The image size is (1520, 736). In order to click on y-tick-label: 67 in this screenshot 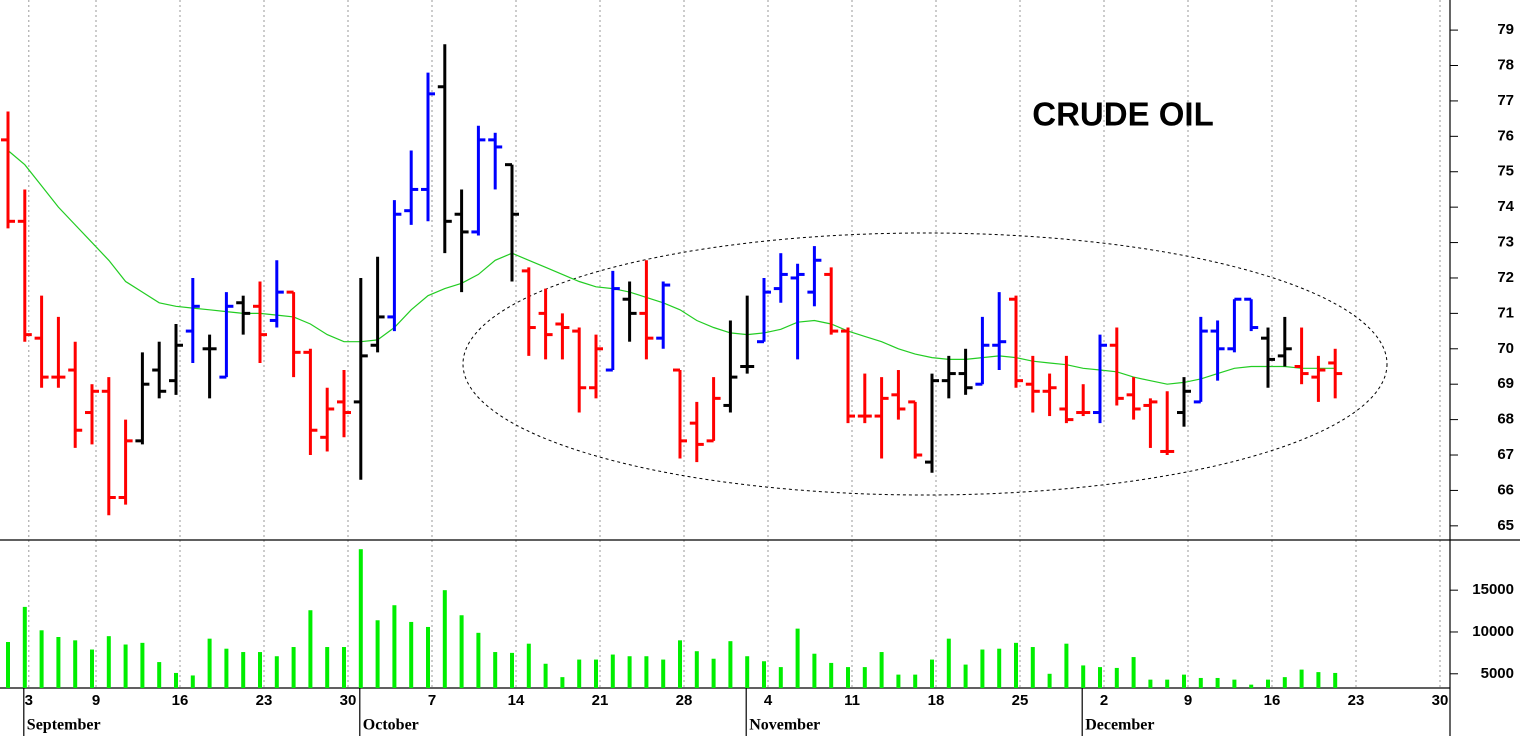, I will do `click(1505, 454)`.